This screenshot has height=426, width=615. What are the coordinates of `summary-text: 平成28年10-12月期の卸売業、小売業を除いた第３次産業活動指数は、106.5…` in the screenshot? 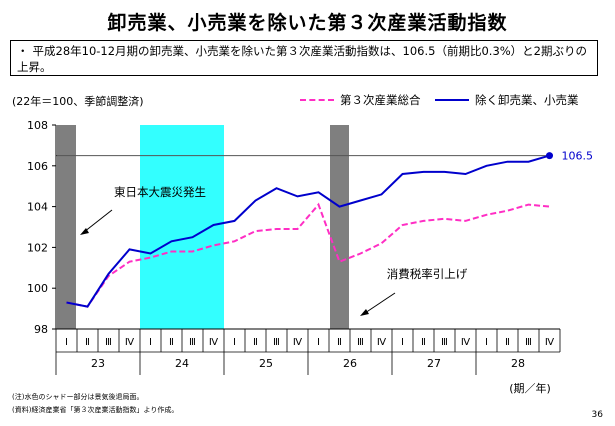 It's located at (302, 59).